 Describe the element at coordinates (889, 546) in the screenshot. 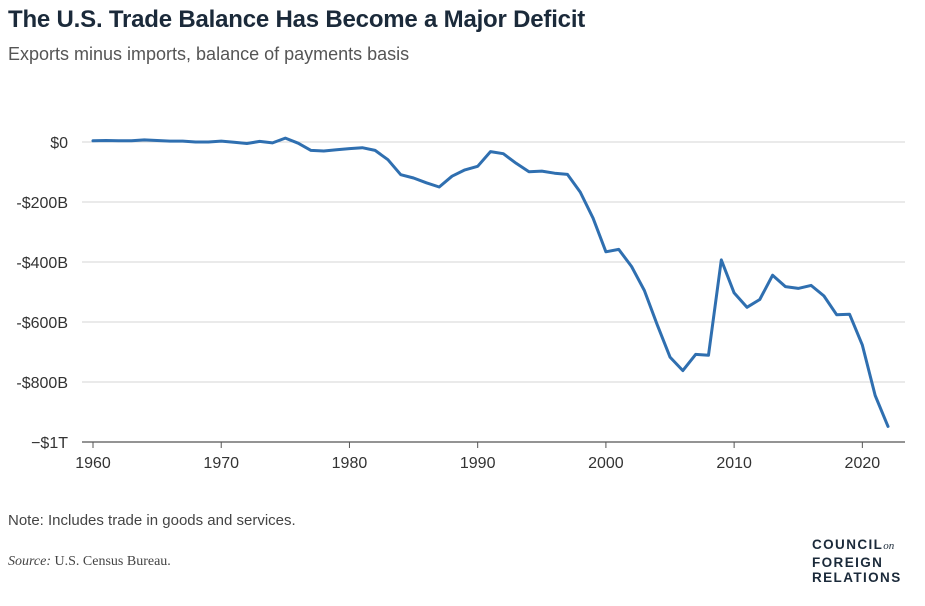

I see `logo-on: on` at that location.